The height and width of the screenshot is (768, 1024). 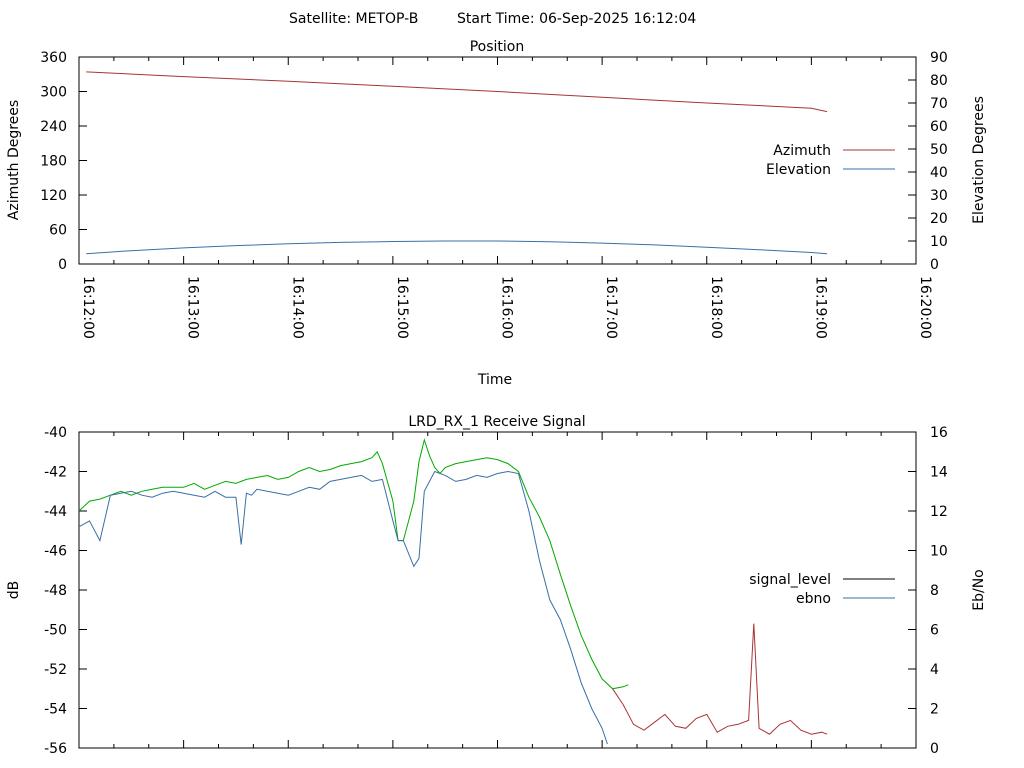 What do you see at coordinates (939, 473) in the screenshot?
I see `receive-signal-y2-tick-label: 14` at bounding box center [939, 473].